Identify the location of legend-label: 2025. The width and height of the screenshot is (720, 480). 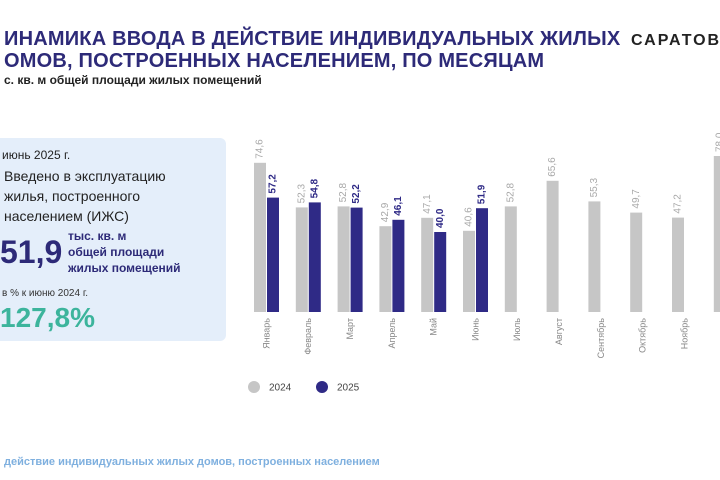
(348, 388).